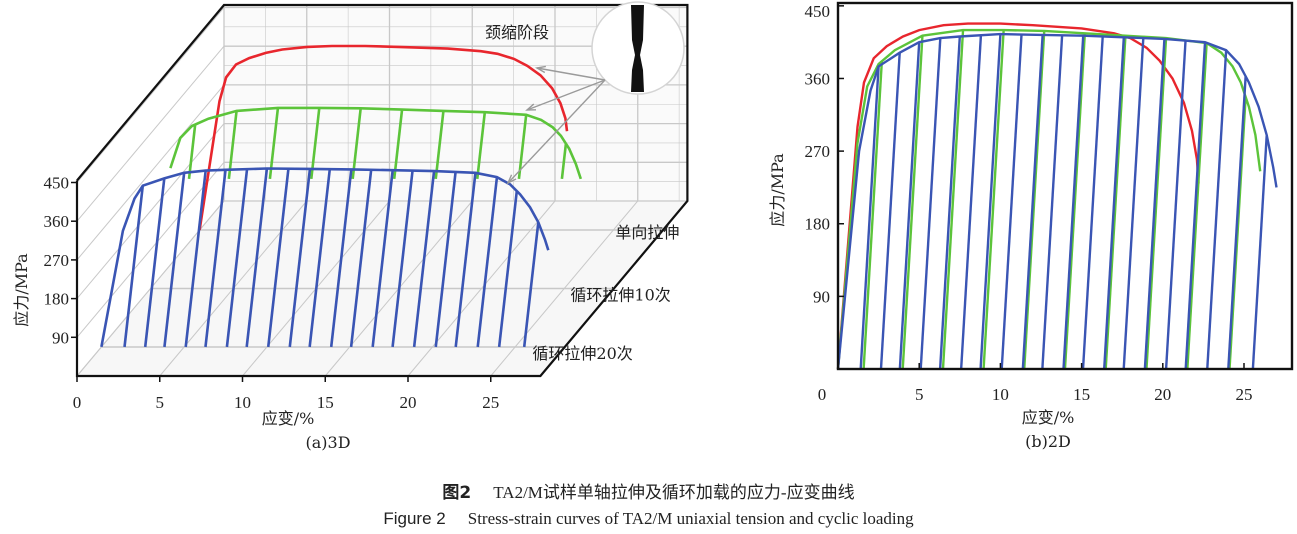 The image size is (1297, 534). I want to click on caption-en-label: Figure 2, so click(414, 518).